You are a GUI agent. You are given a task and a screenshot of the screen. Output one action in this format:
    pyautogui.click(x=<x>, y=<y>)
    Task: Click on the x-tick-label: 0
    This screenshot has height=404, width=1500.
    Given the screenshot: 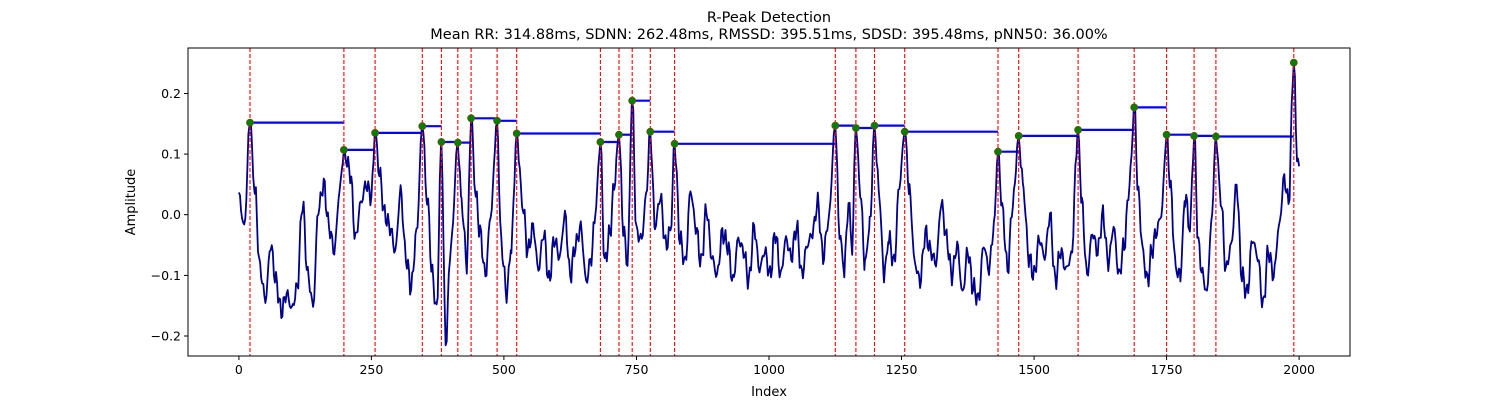 What is the action you would take?
    pyautogui.click(x=239, y=369)
    